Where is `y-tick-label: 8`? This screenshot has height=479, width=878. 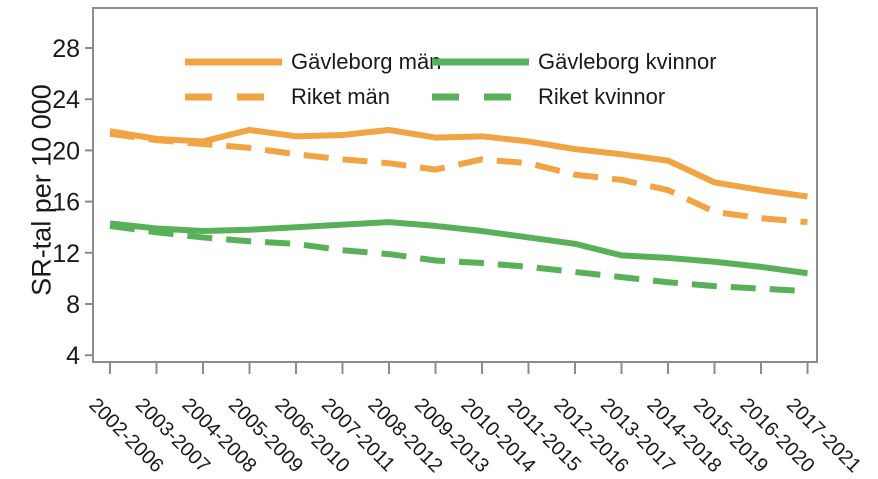
y-tick-label: 8 is located at coordinates (73, 305).